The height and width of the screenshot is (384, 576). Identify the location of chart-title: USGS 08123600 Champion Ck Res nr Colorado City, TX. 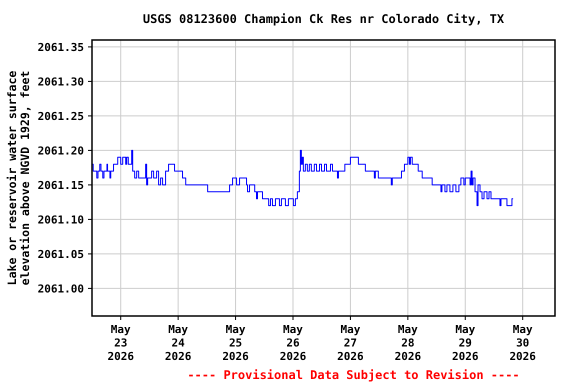
(323, 19).